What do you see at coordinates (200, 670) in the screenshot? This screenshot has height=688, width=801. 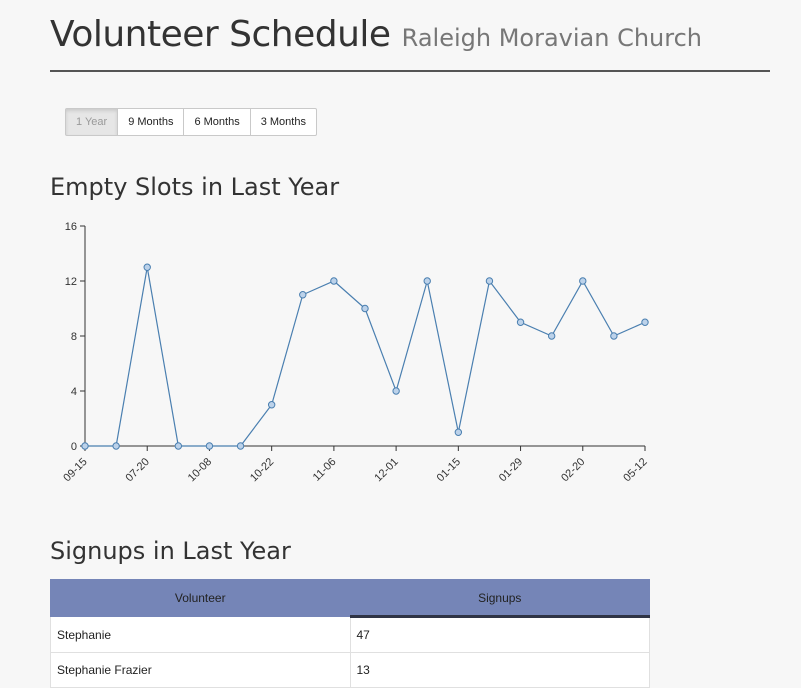 I see `volunteer-name-cell: Stephanie Frazier` at bounding box center [200, 670].